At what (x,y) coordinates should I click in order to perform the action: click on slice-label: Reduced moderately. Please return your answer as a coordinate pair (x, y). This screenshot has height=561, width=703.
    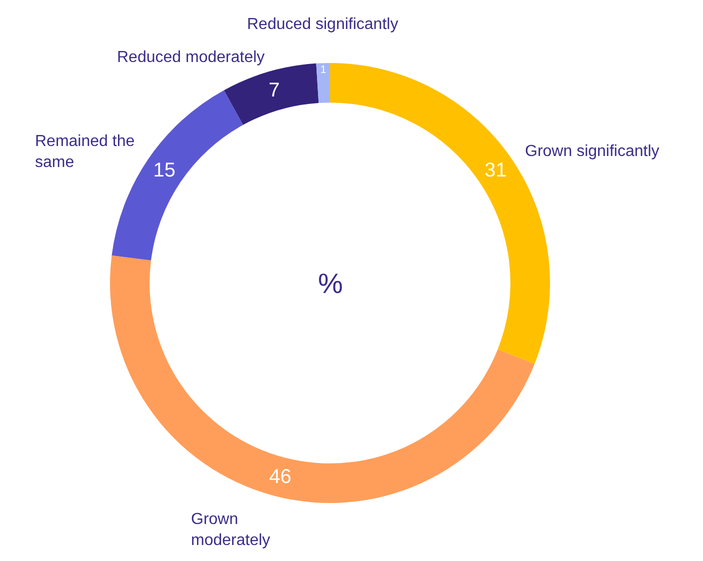
    Looking at the image, I should click on (191, 57).